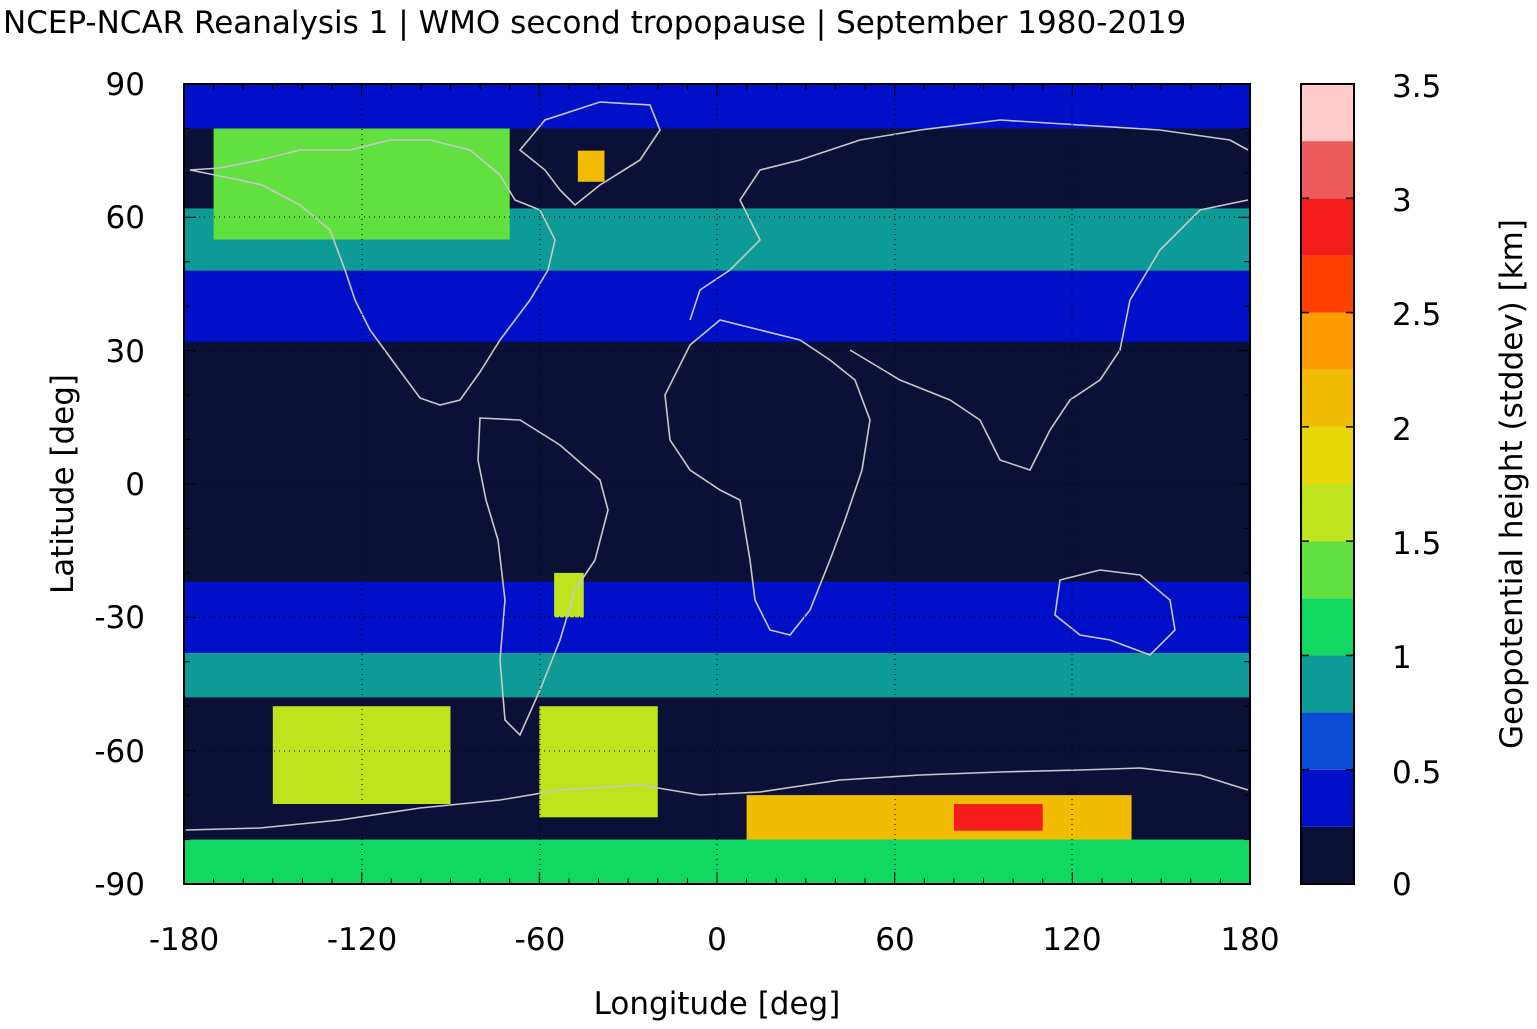 The width and height of the screenshot is (1537, 1029). I want to click on y-tick-labels: 90 60 30 0 -30 -60 -90, so click(119, 485).